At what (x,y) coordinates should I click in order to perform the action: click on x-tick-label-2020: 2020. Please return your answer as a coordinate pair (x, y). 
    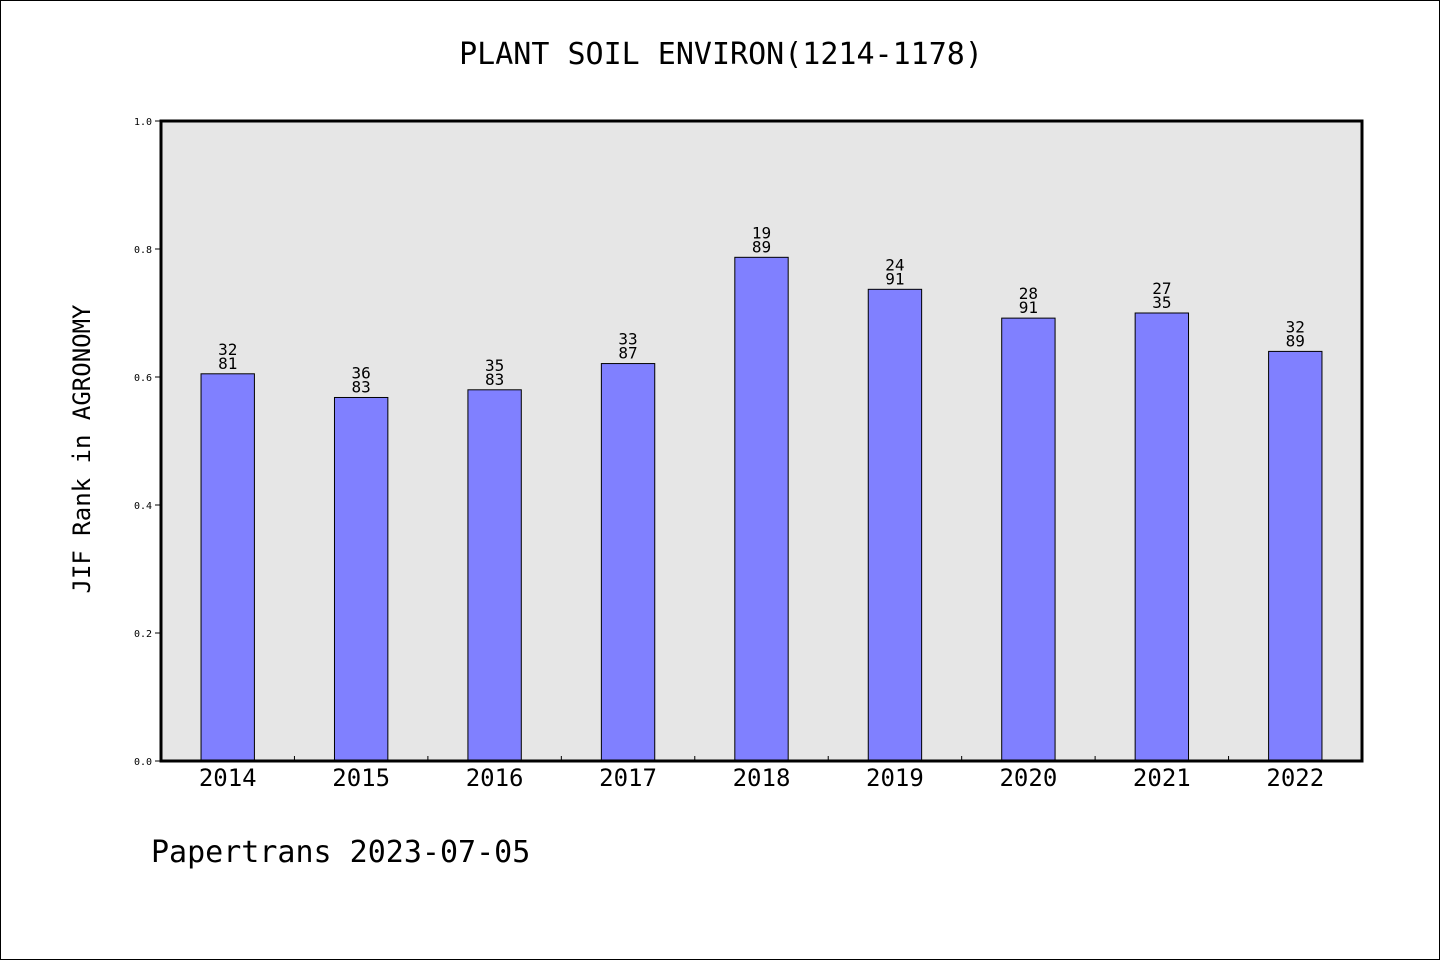
    Looking at the image, I should click on (1028, 778).